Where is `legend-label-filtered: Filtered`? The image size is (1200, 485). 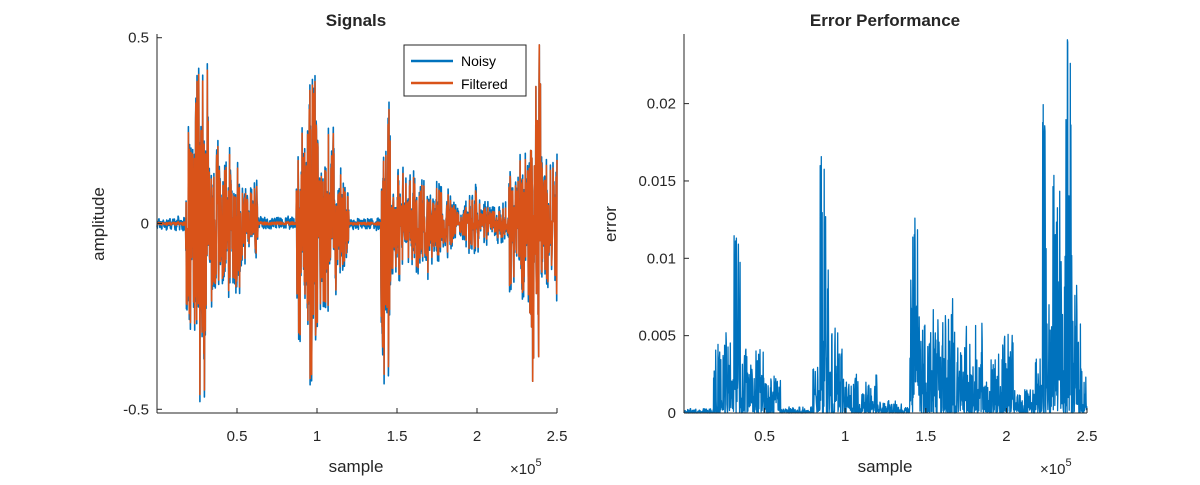
legend-label-filtered: Filtered is located at coordinates (484, 84).